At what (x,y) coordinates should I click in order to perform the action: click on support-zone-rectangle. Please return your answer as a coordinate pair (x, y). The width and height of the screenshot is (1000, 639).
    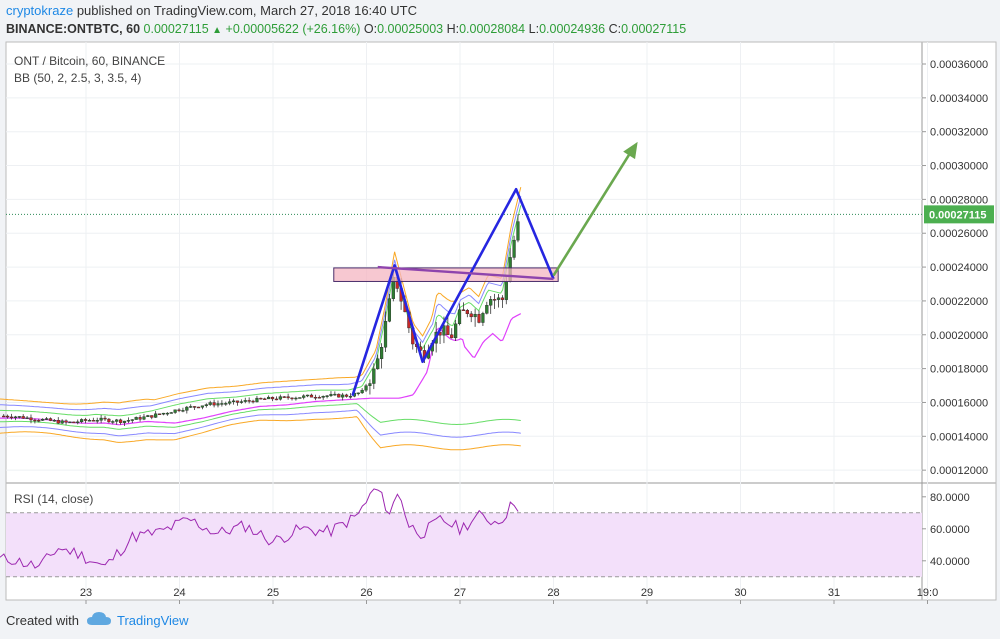
    Looking at the image, I should click on (446, 274).